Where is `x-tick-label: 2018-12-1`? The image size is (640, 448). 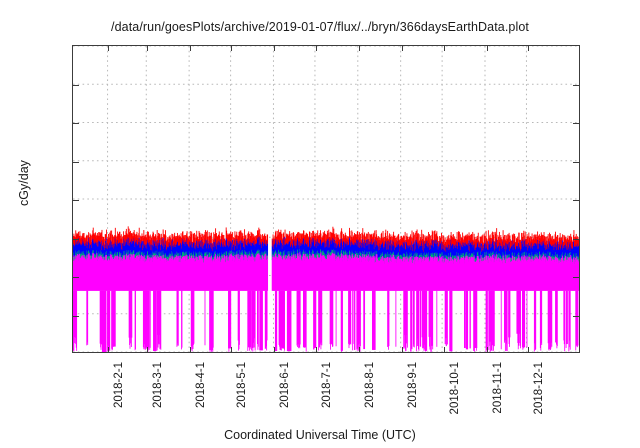 x-tick-label: 2018-12-1 is located at coordinates (539, 388).